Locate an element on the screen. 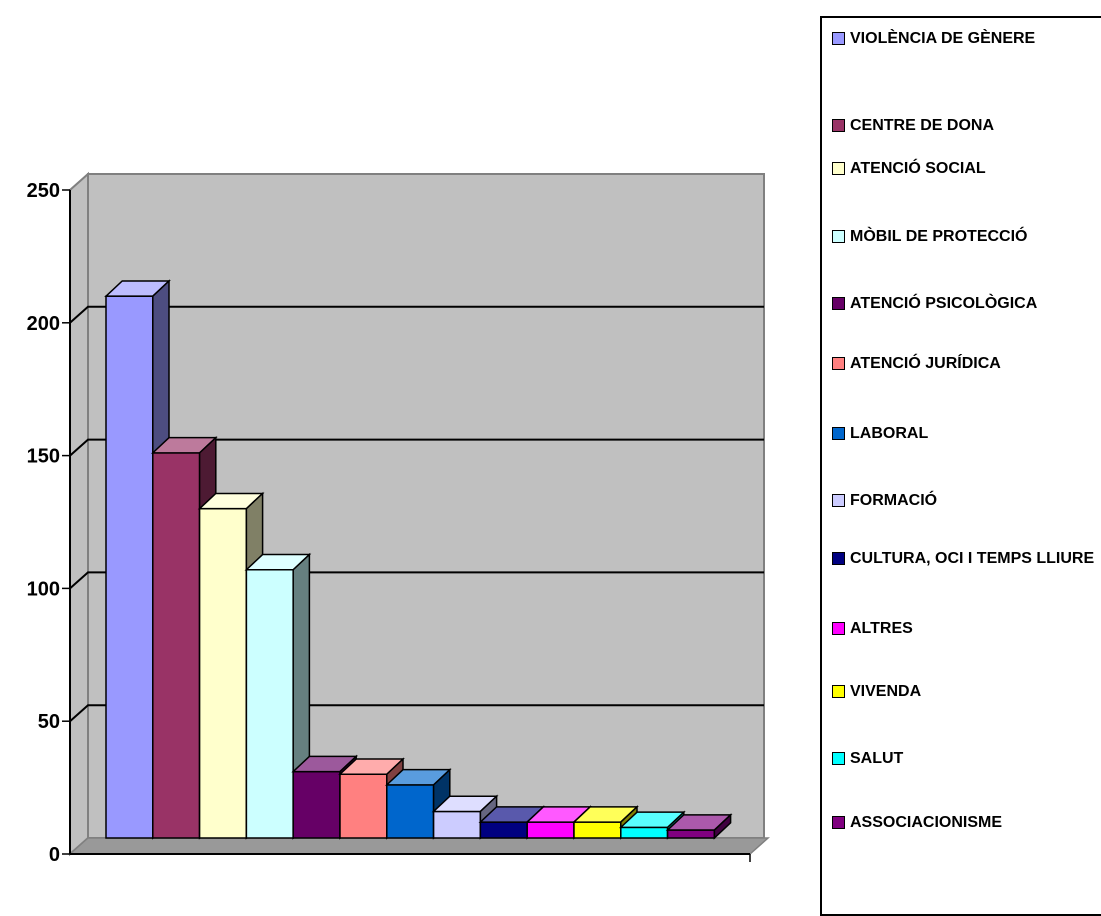 This screenshot has width=1101, height=916. bar-m-bil-de-protecci- is located at coordinates (278, 696).